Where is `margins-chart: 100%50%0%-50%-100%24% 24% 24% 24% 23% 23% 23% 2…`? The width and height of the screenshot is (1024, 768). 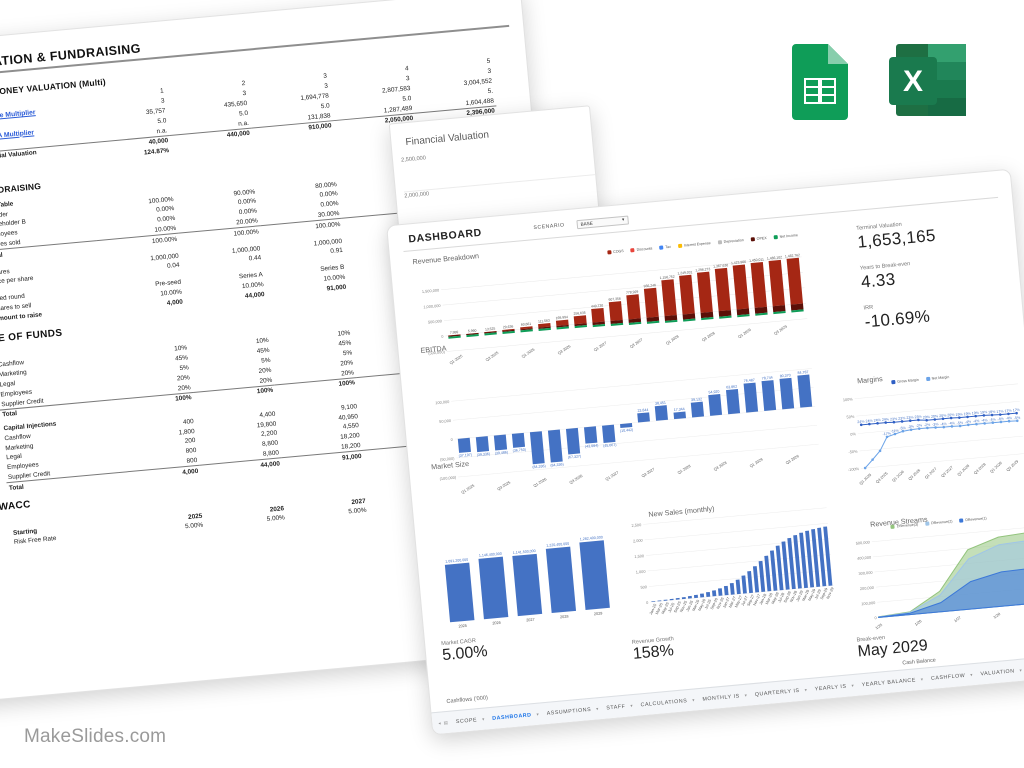 margins-chart: 100%50%0%-50%-100%24% 24% 24% 24% 23% 23% 23% 2… is located at coordinates (928, 437).